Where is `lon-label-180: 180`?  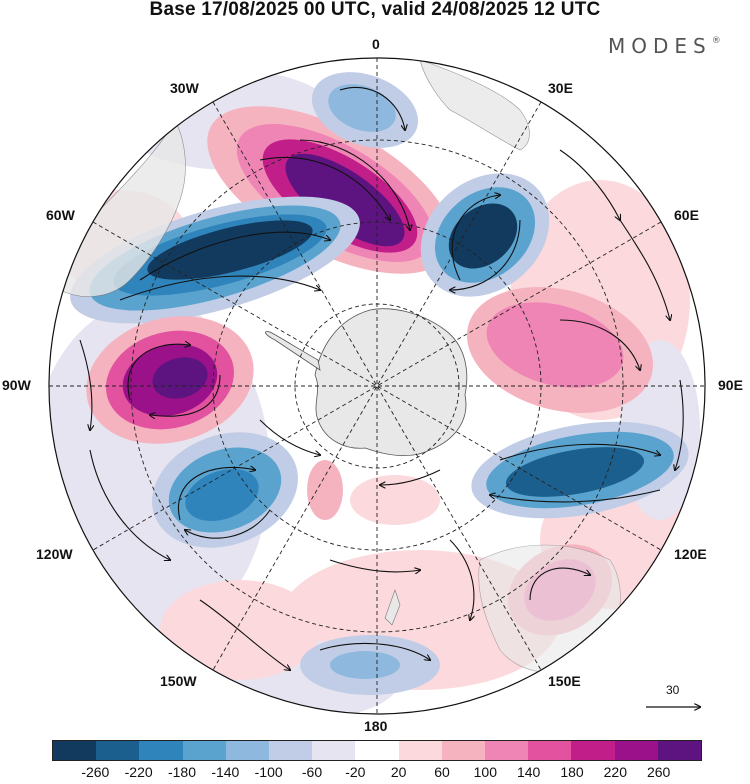
lon-label-180: 180 is located at coordinates (376, 726).